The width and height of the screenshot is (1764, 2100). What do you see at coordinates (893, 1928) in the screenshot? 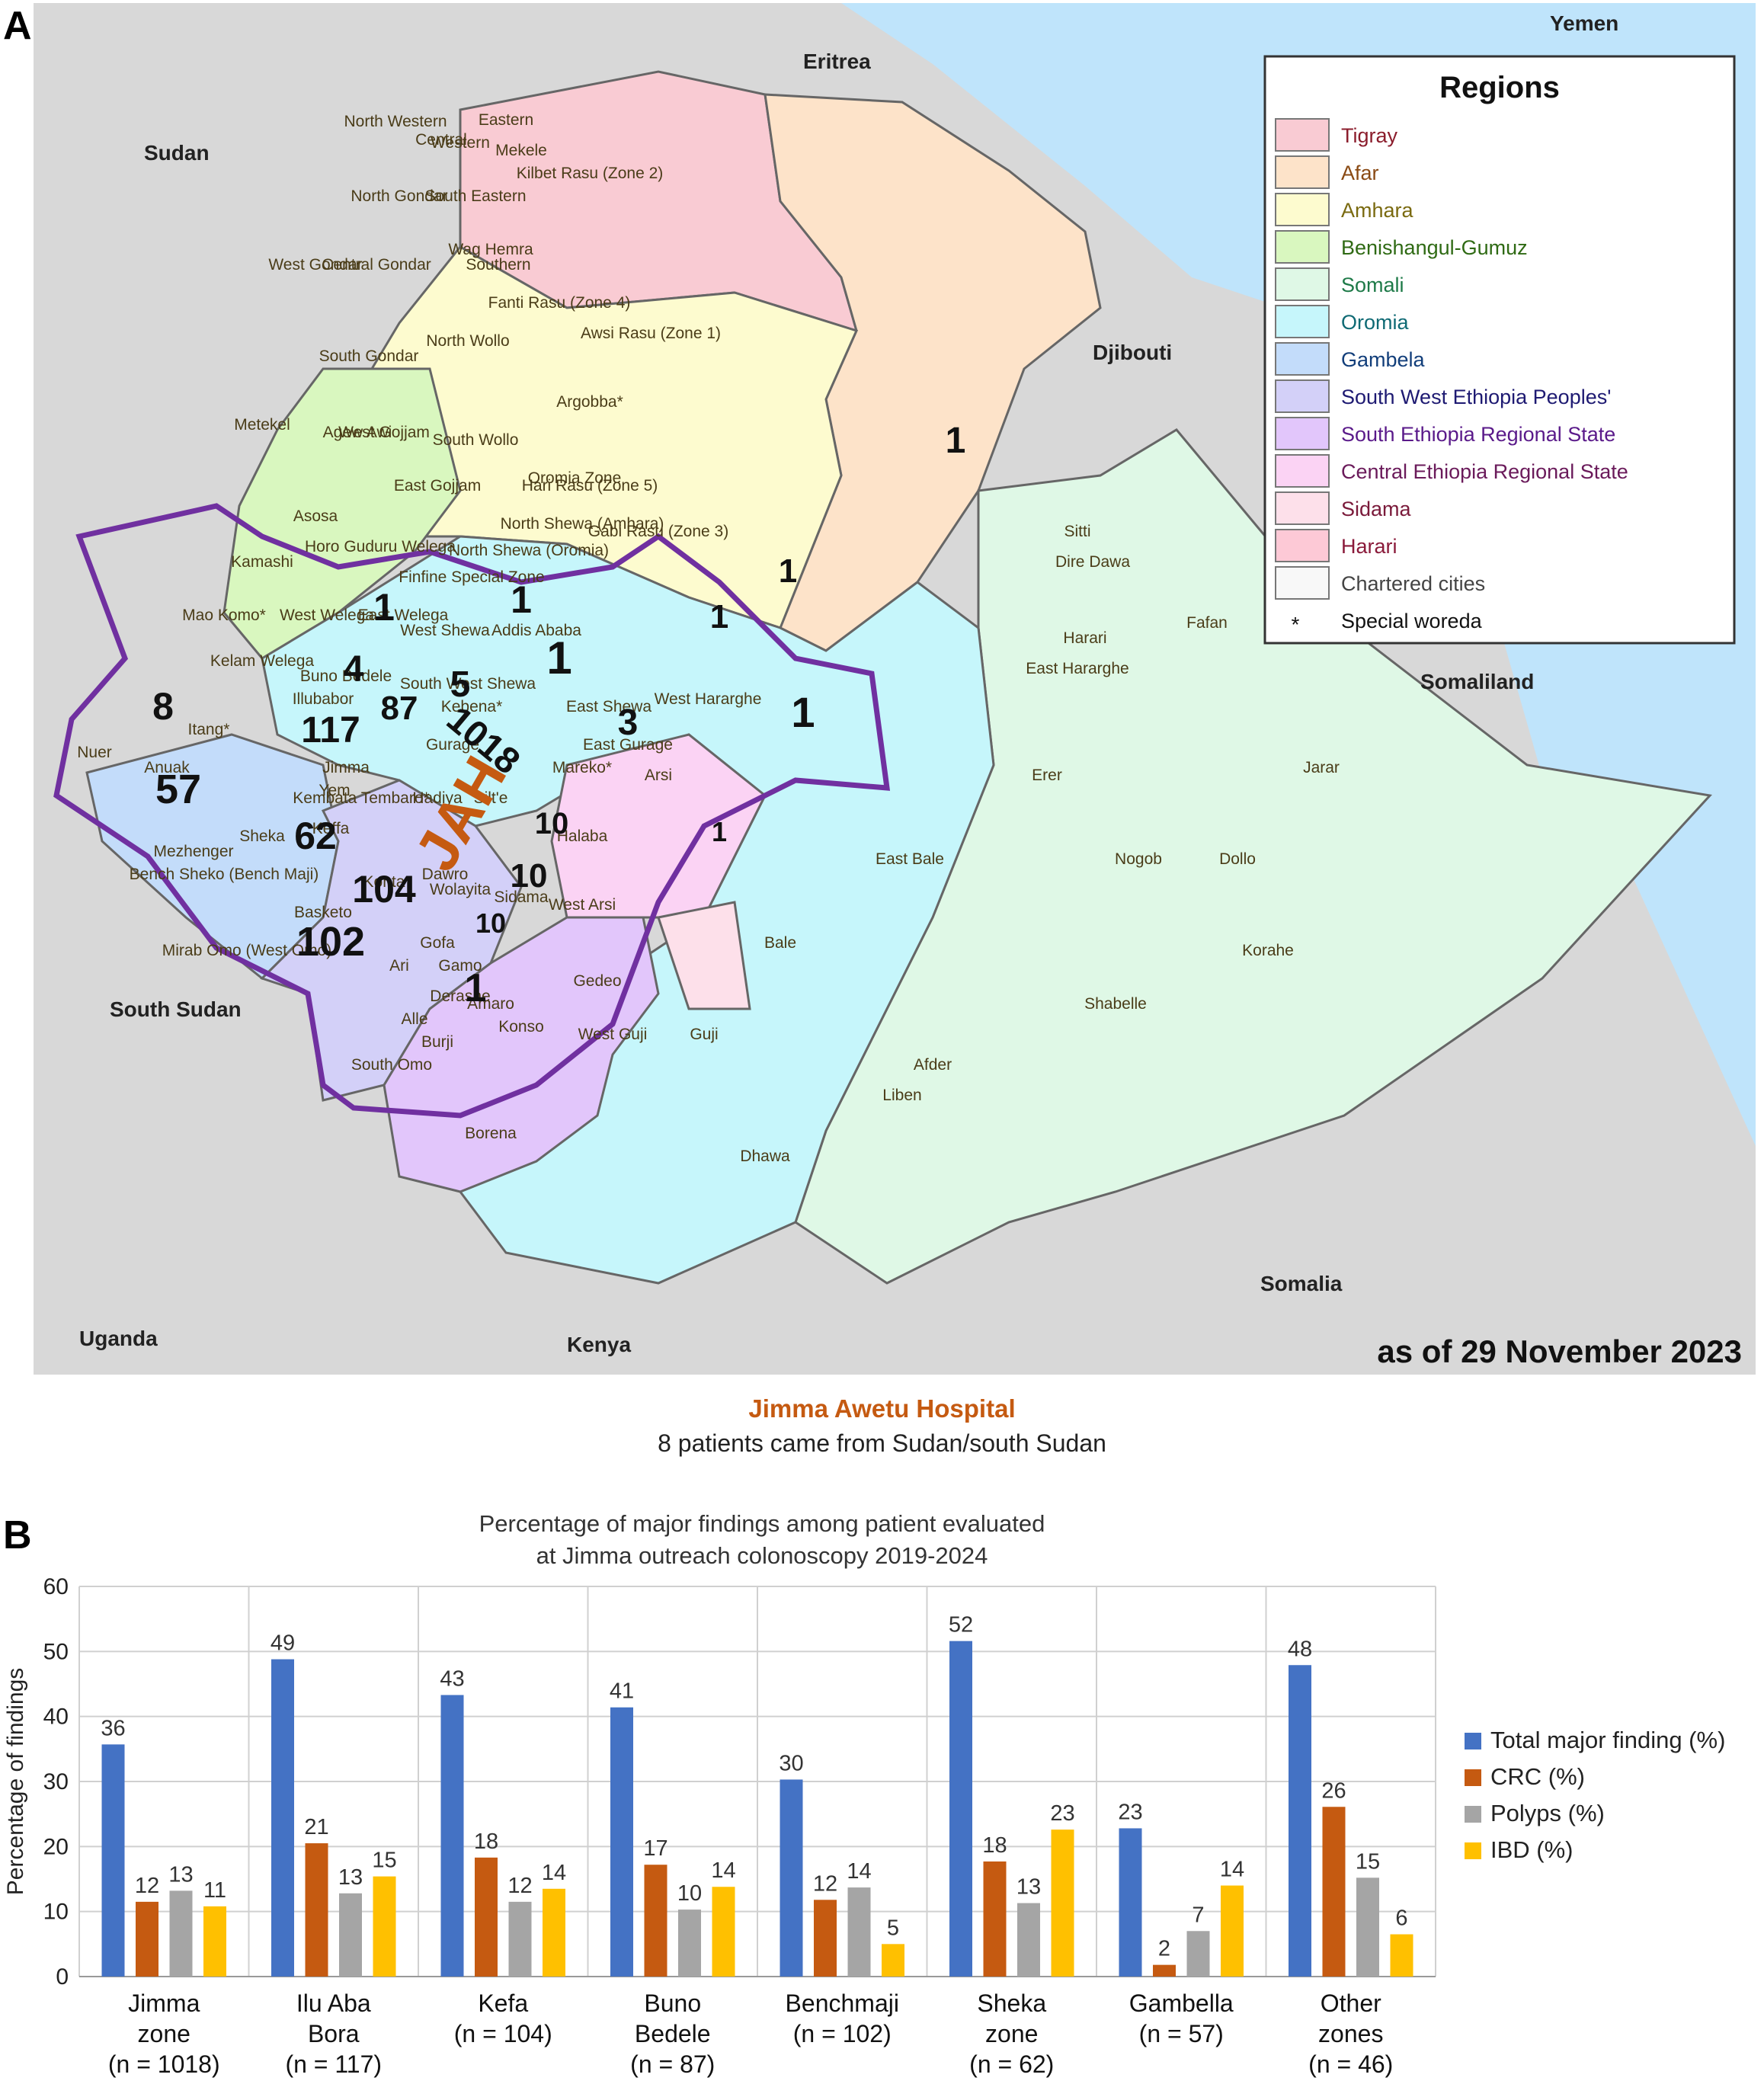
I see `bar-value-label: 5` at bounding box center [893, 1928].